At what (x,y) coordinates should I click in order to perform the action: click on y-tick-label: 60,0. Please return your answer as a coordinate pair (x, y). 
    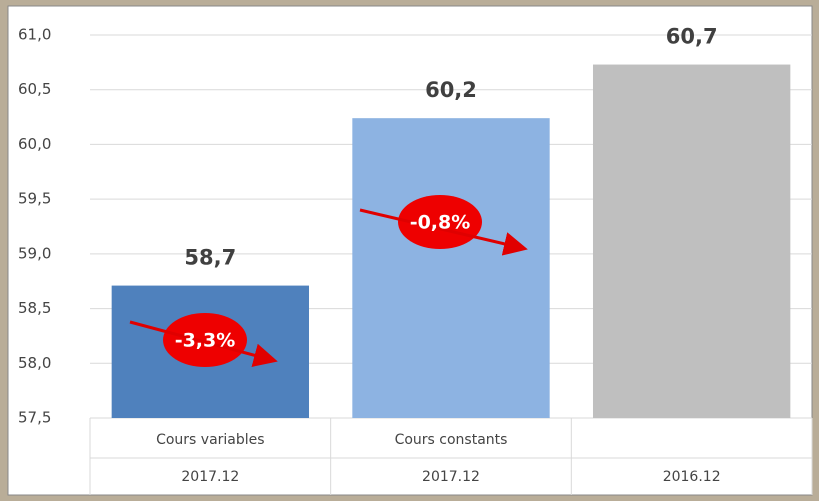
    Looking at the image, I should click on (34, 144).